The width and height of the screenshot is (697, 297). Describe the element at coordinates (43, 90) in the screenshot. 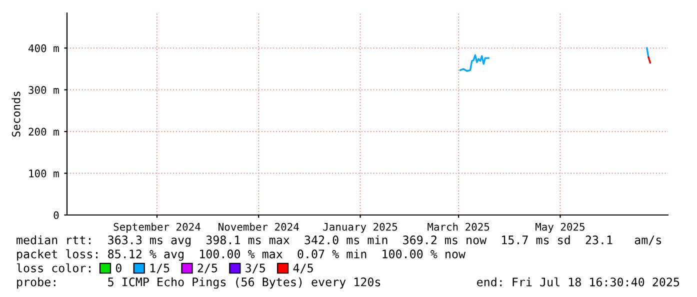

I see `y-tick-label: 300 m` at that location.